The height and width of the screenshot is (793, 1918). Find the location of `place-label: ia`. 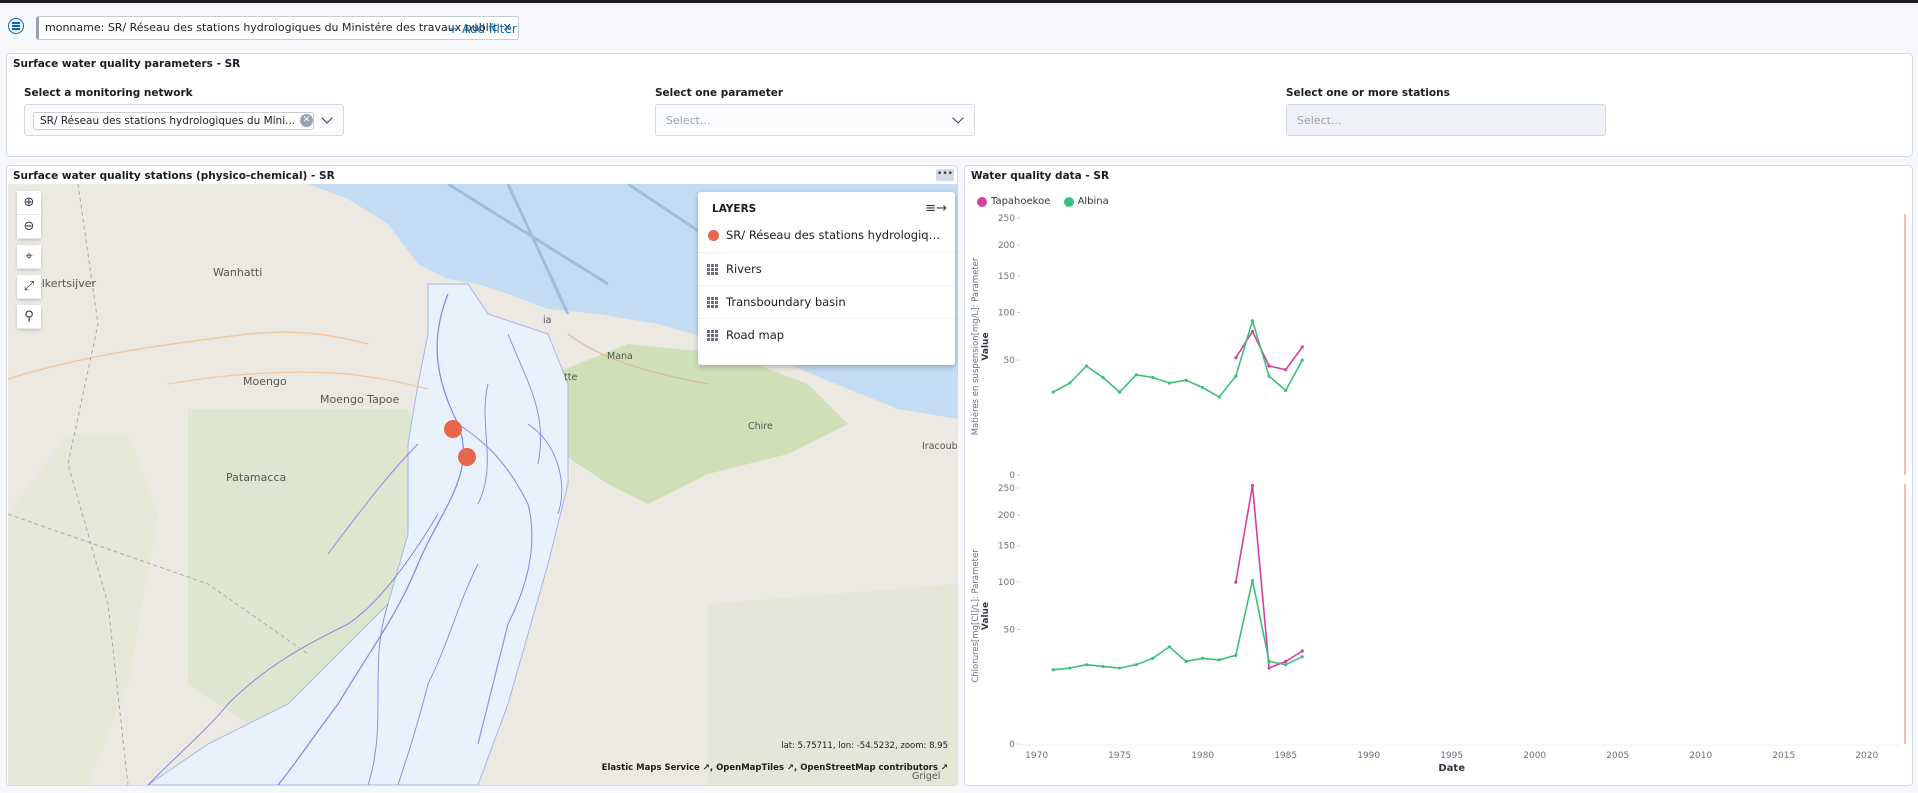

place-label: ia is located at coordinates (547, 320).